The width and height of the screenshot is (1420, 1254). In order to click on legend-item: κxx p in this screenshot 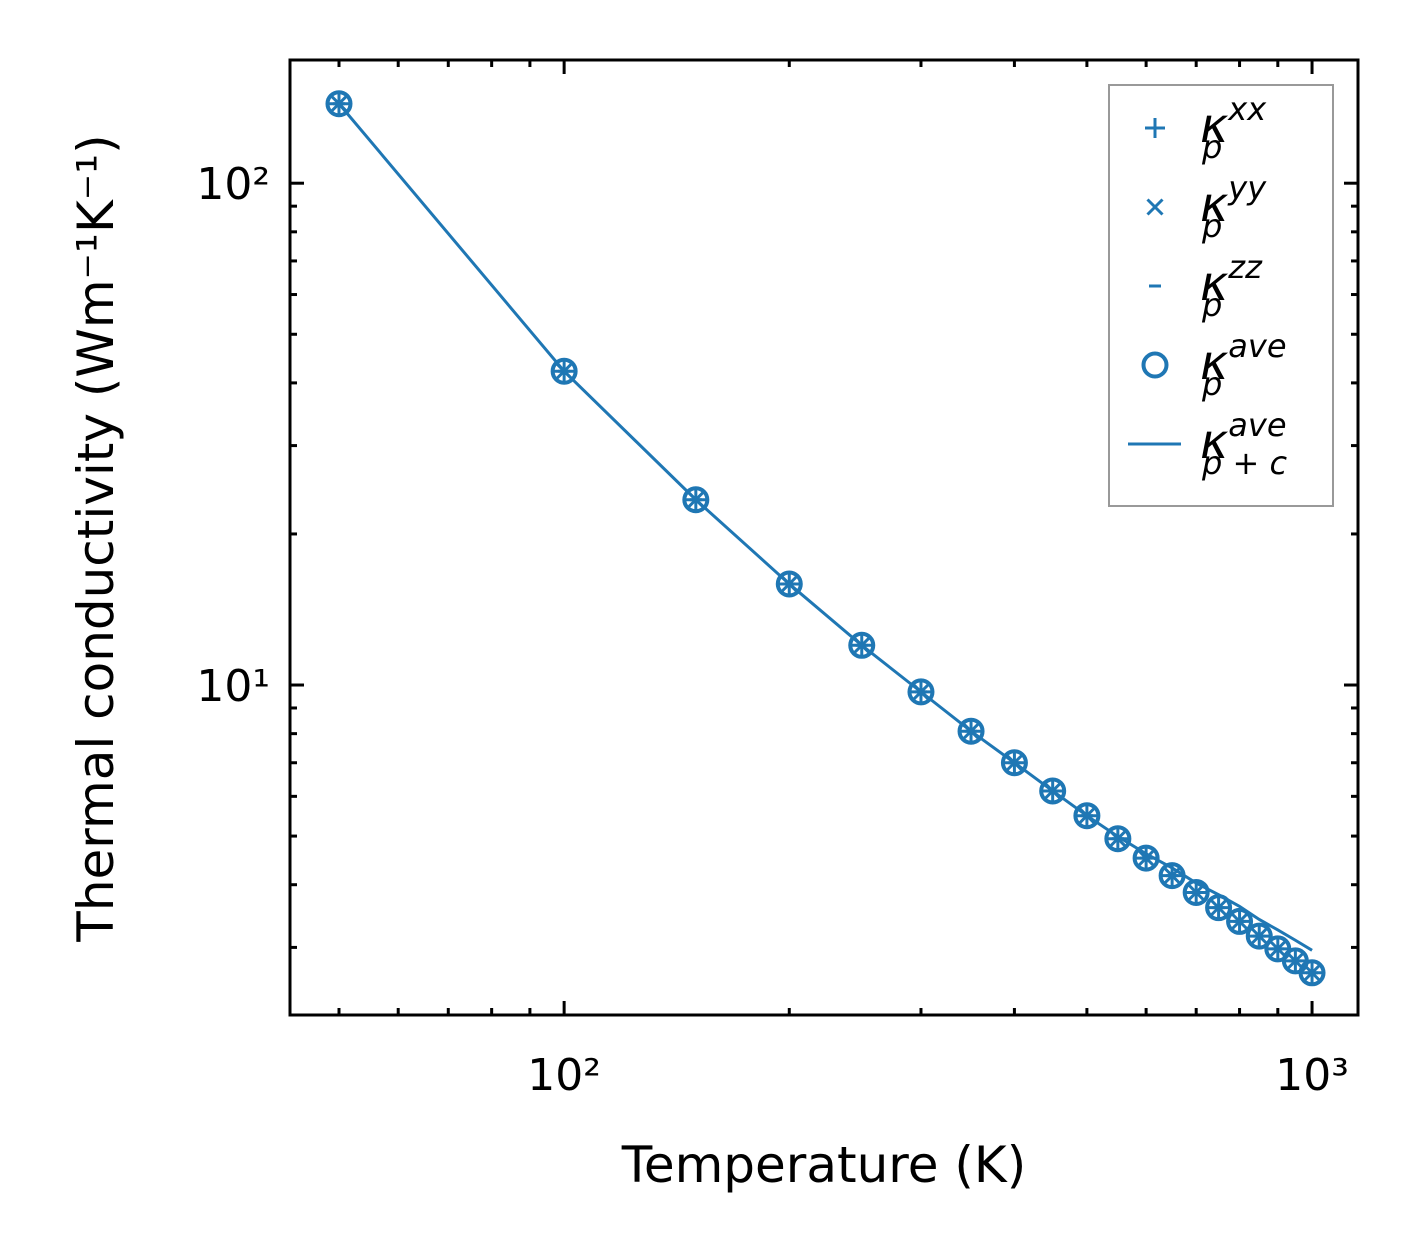, I will do `click(1206, 128)`.